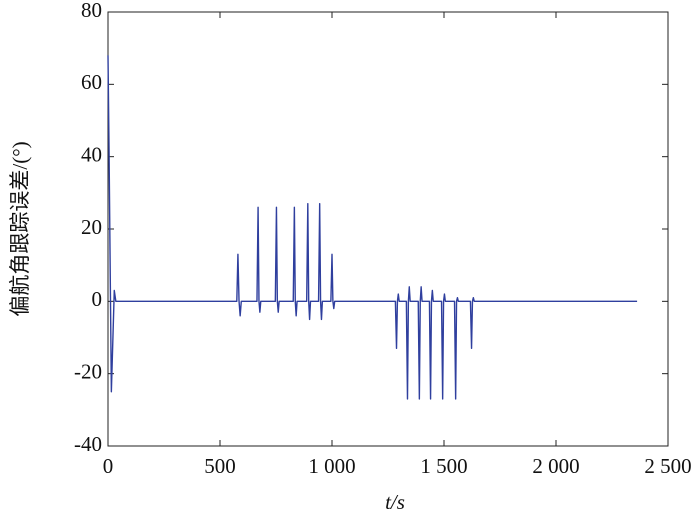  I want to click on y-tick-label: 0, so click(97, 299).